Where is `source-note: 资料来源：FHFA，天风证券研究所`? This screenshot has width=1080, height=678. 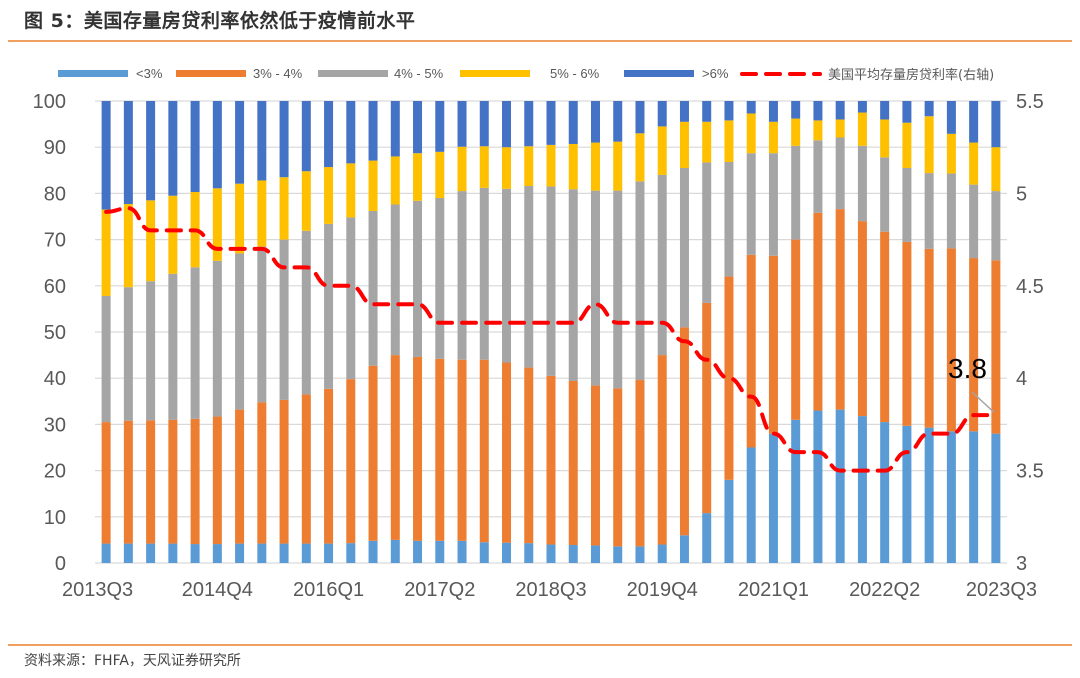
source-note: 资料来源：FHFA，天风证券研究所 is located at coordinates (132, 661).